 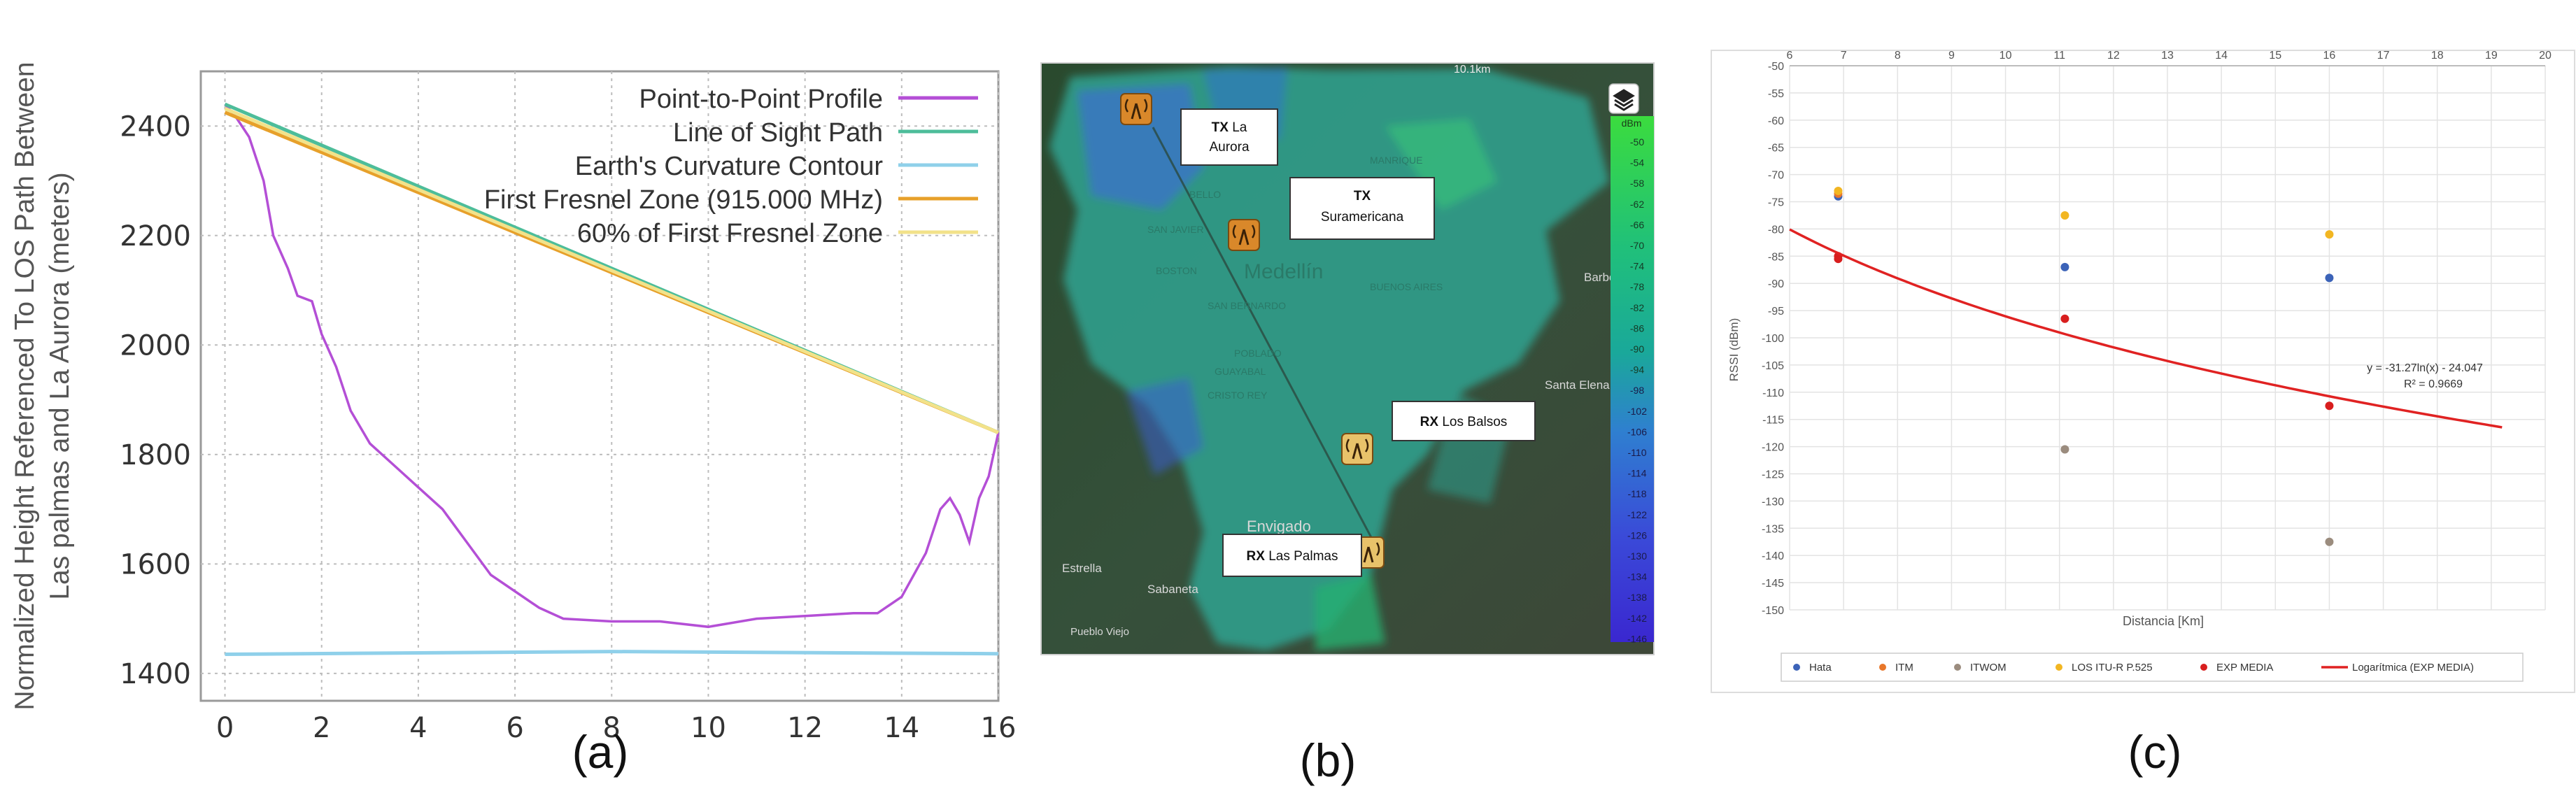 I want to click on rssi-legend-value: -58, so click(x=1637, y=183).